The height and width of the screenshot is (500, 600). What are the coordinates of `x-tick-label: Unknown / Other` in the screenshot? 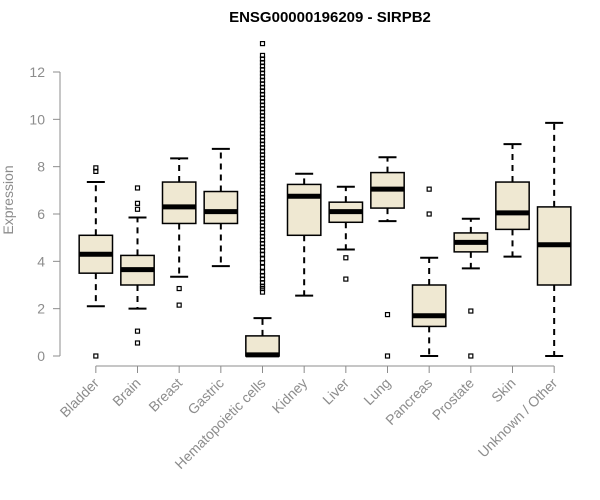 It's located at (518, 418).